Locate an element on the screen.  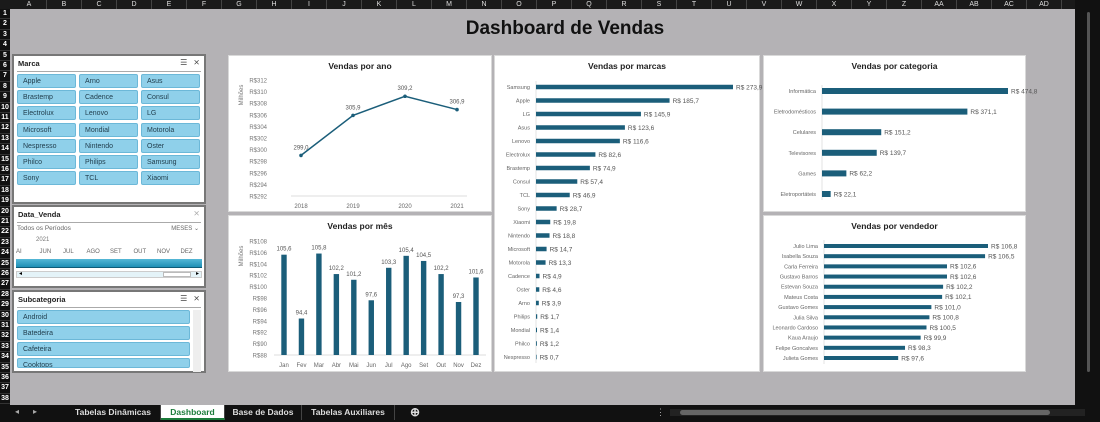
column-header: F is located at coordinates (204, 4).